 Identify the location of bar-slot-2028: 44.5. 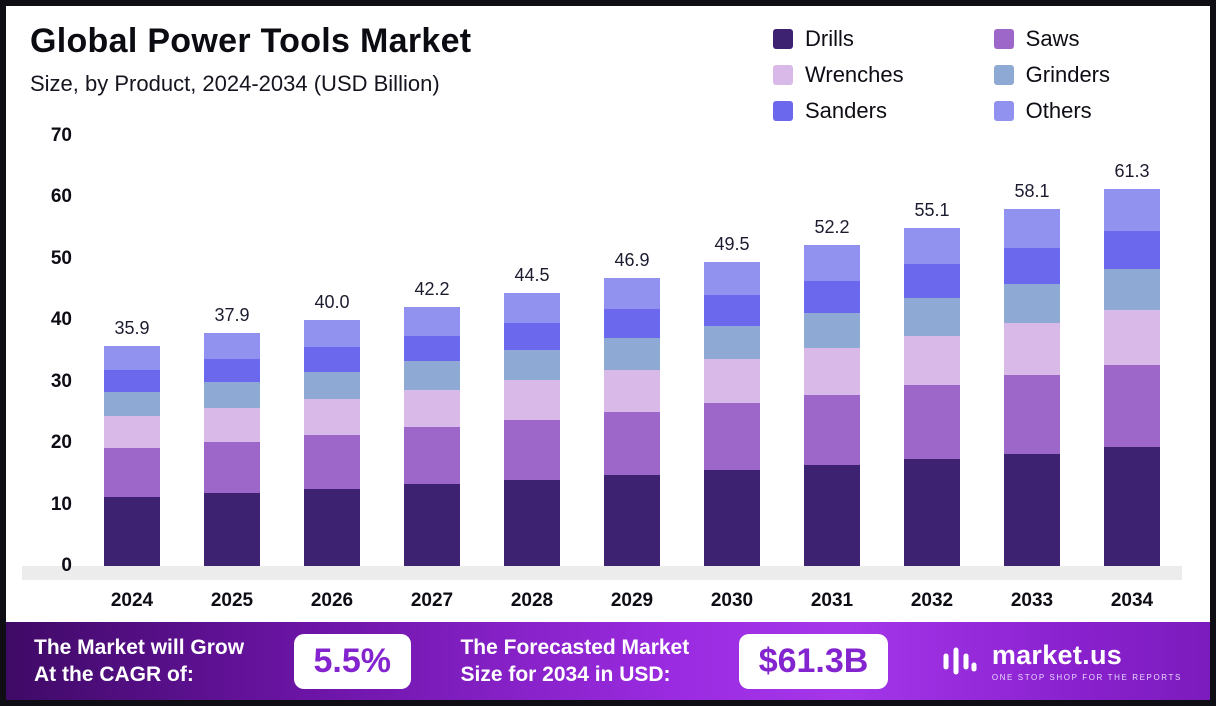
(532, 351).